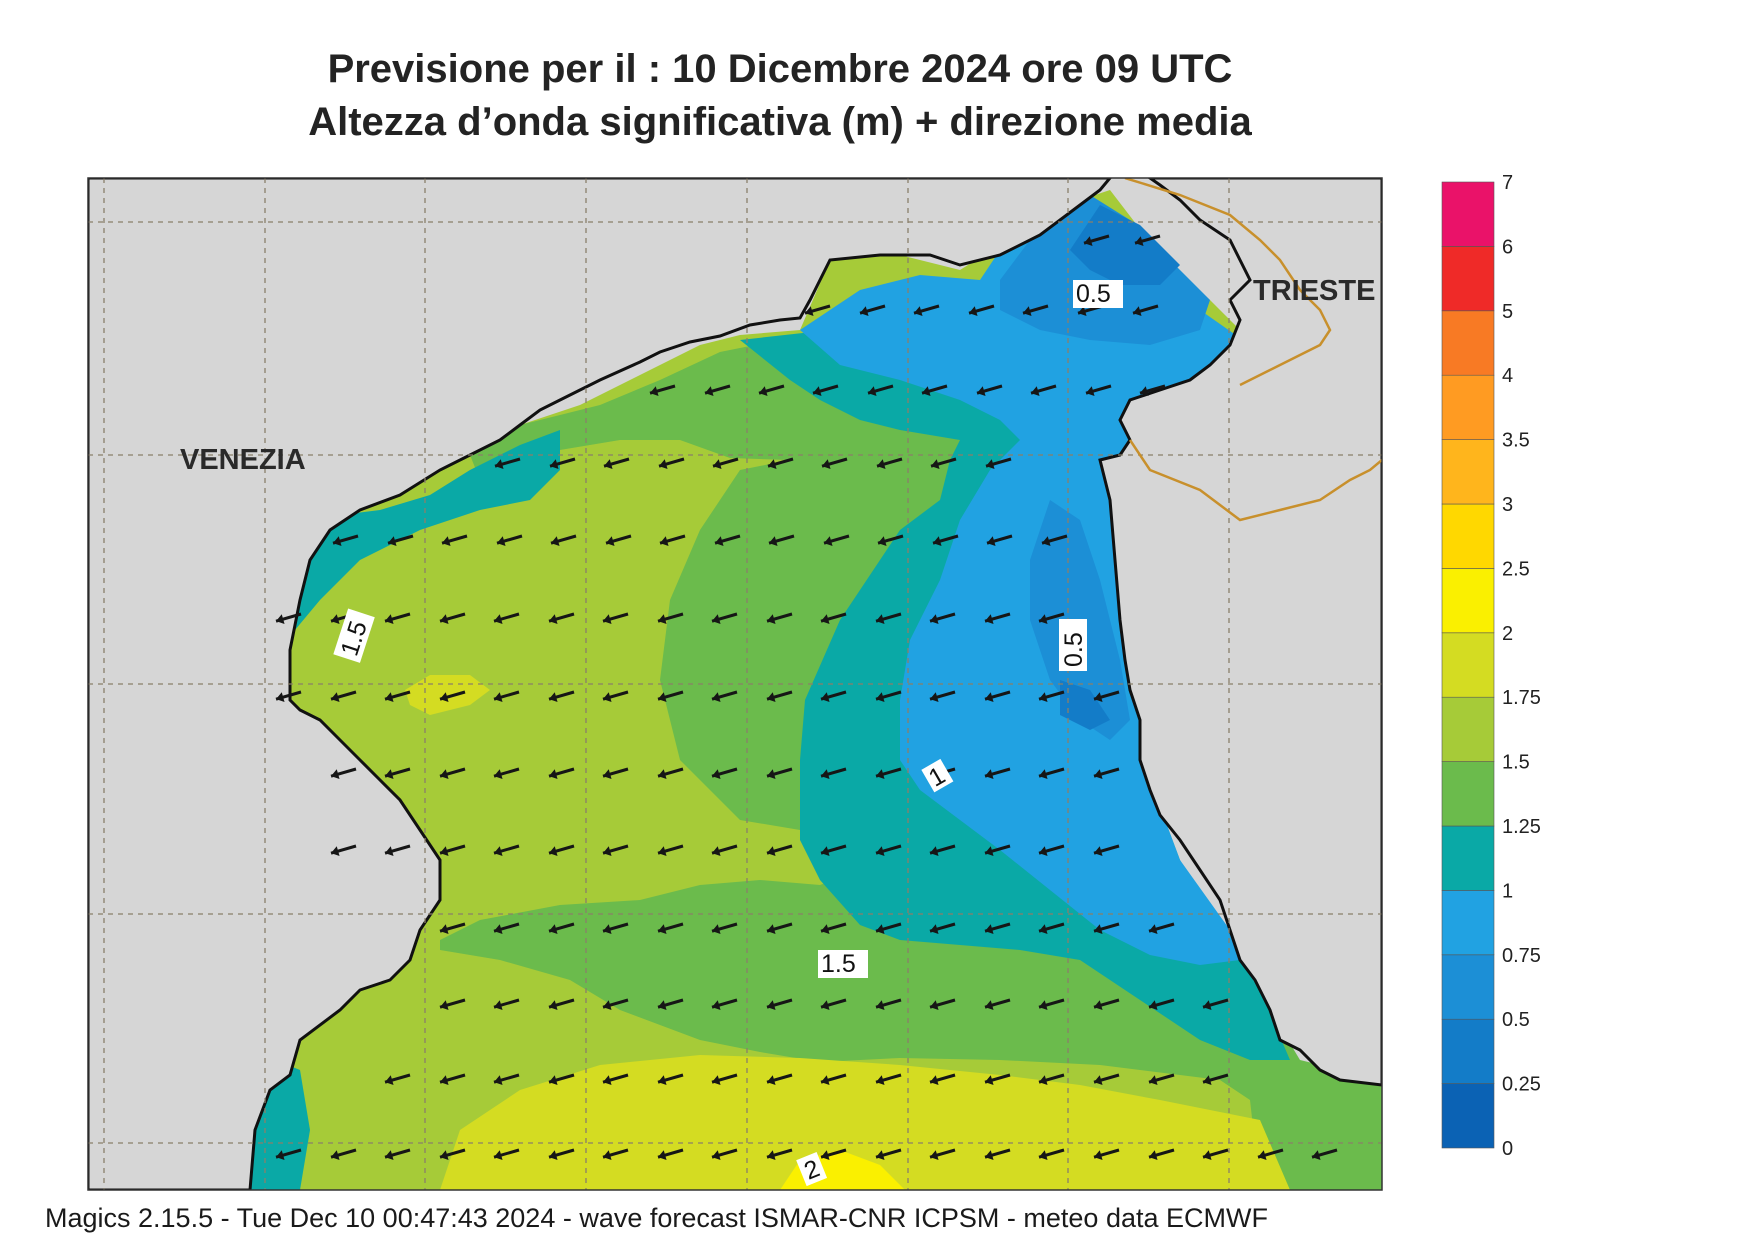  I want to click on legend-level-label: 2, so click(1507, 634).